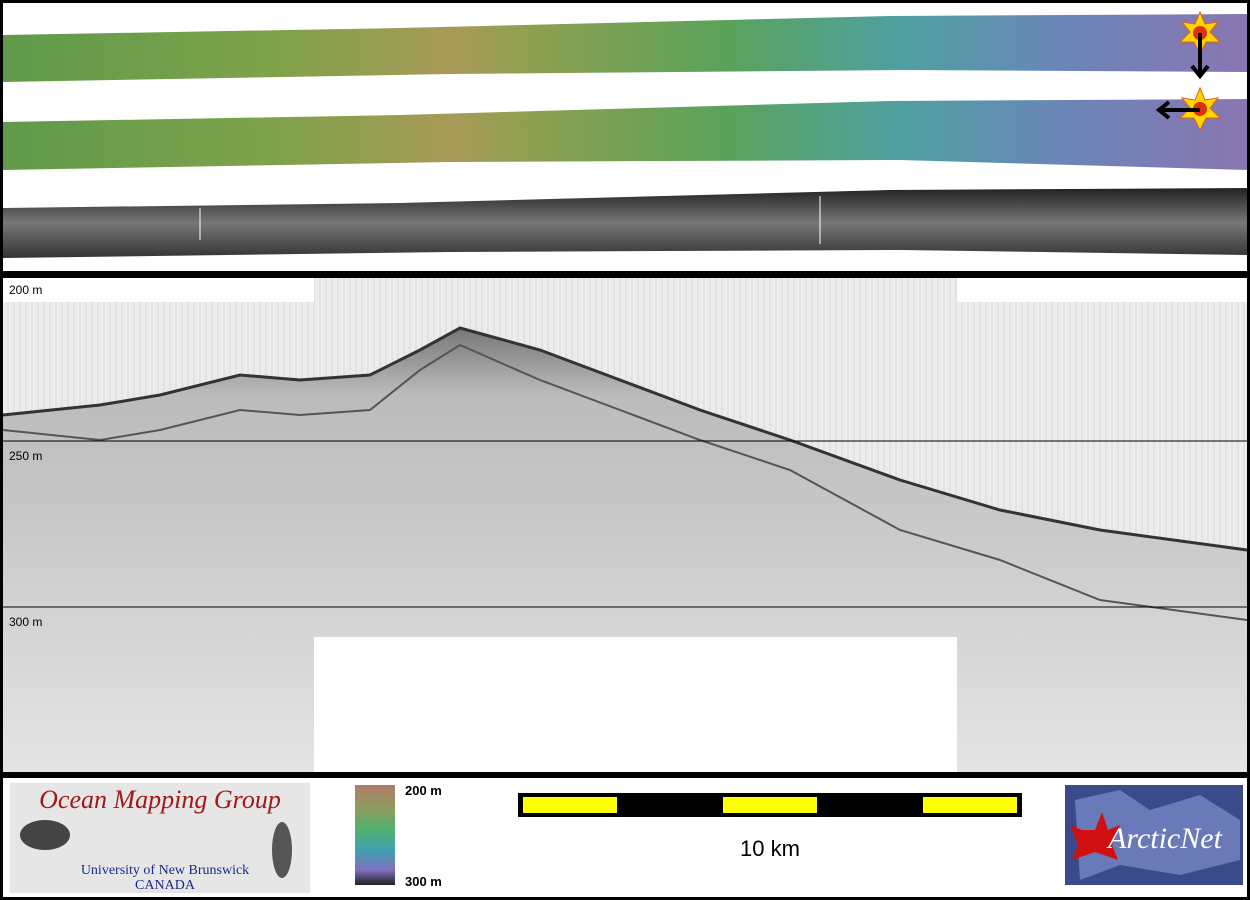 The width and height of the screenshot is (1250, 900). What do you see at coordinates (25, 622) in the screenshot?
I see `depth-label: 300 m` at bounding box center [25, 622].